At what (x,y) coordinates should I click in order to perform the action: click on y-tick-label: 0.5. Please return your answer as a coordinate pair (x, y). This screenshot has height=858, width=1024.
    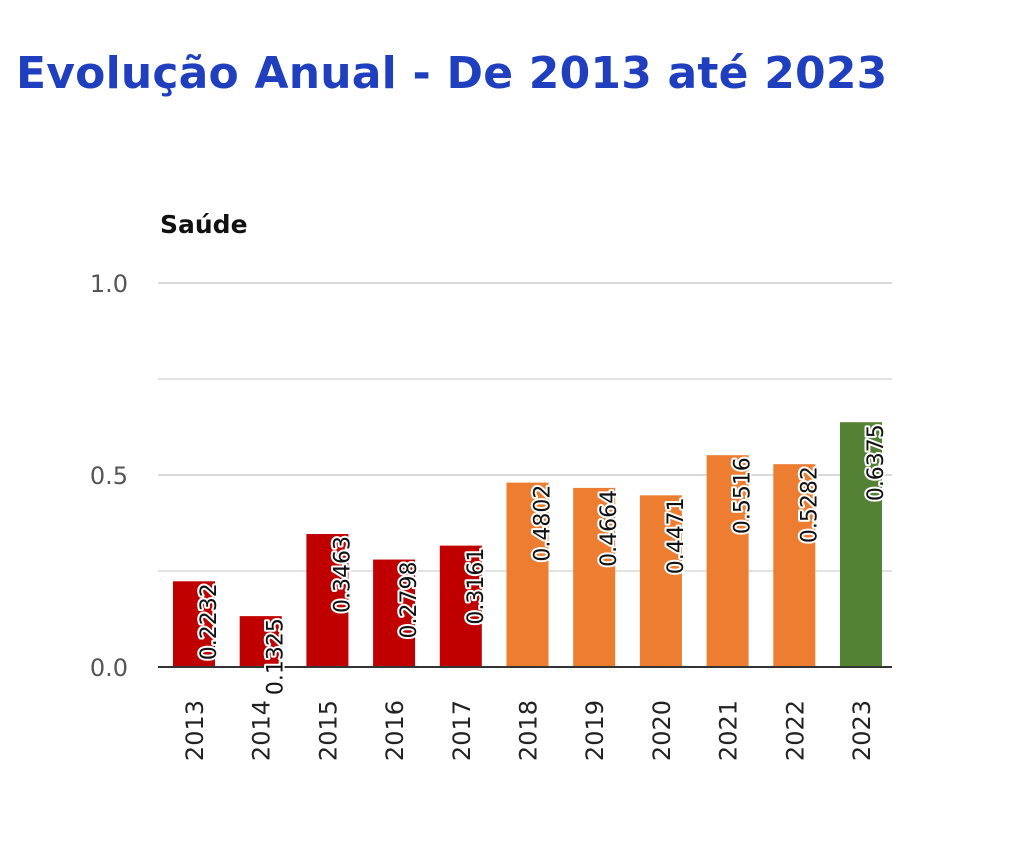
    Looking at the image, I should click on (109, 476).